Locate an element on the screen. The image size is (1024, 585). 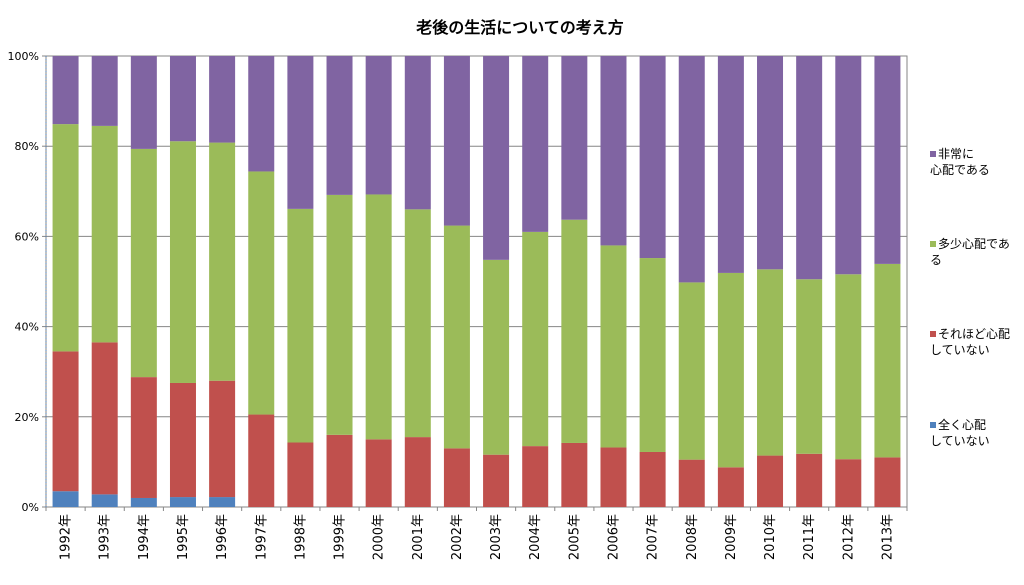
legend-label-line: それほど心配 is located at coordinates (976, 334).